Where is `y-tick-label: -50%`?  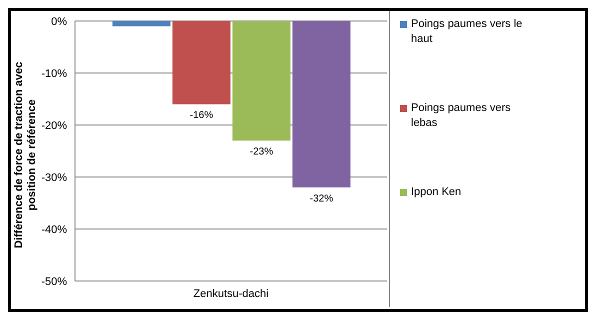
y-tick-label: -50% is located at coordinates (54, 282).